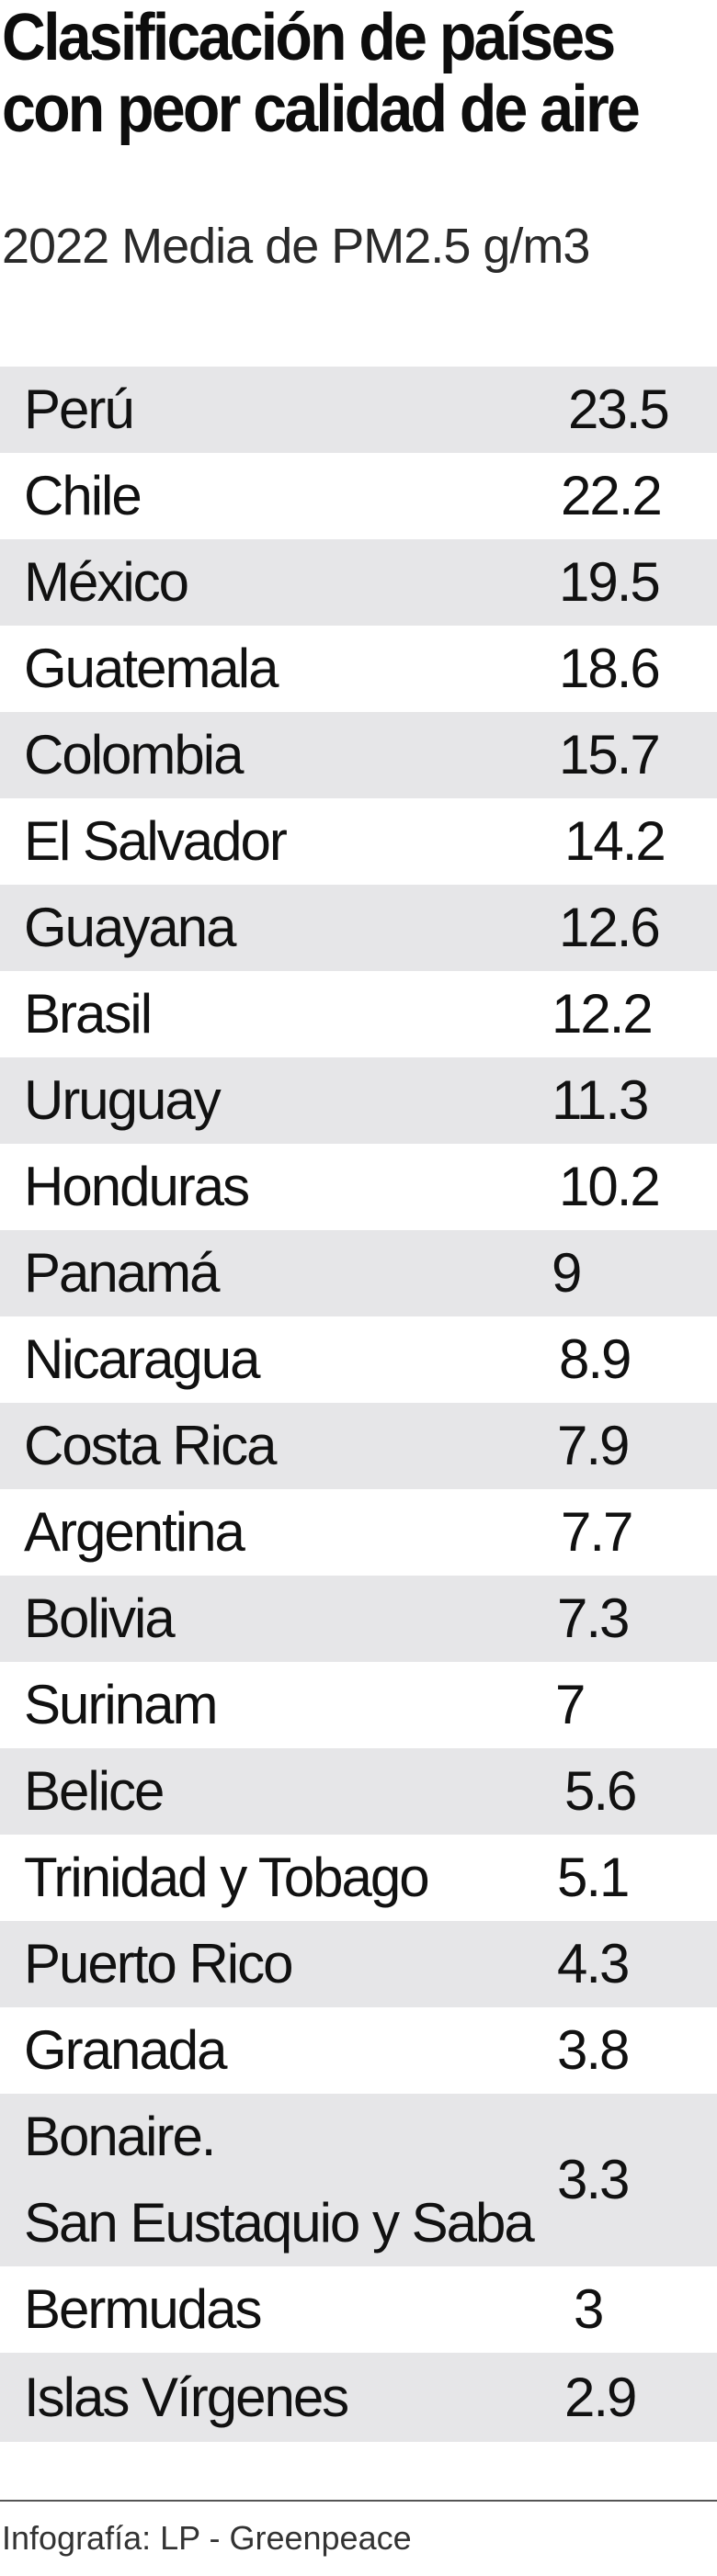 The width and height of the screenshot is (717, 2576). I want to click on country-label: Belice, so click(94, 1791).